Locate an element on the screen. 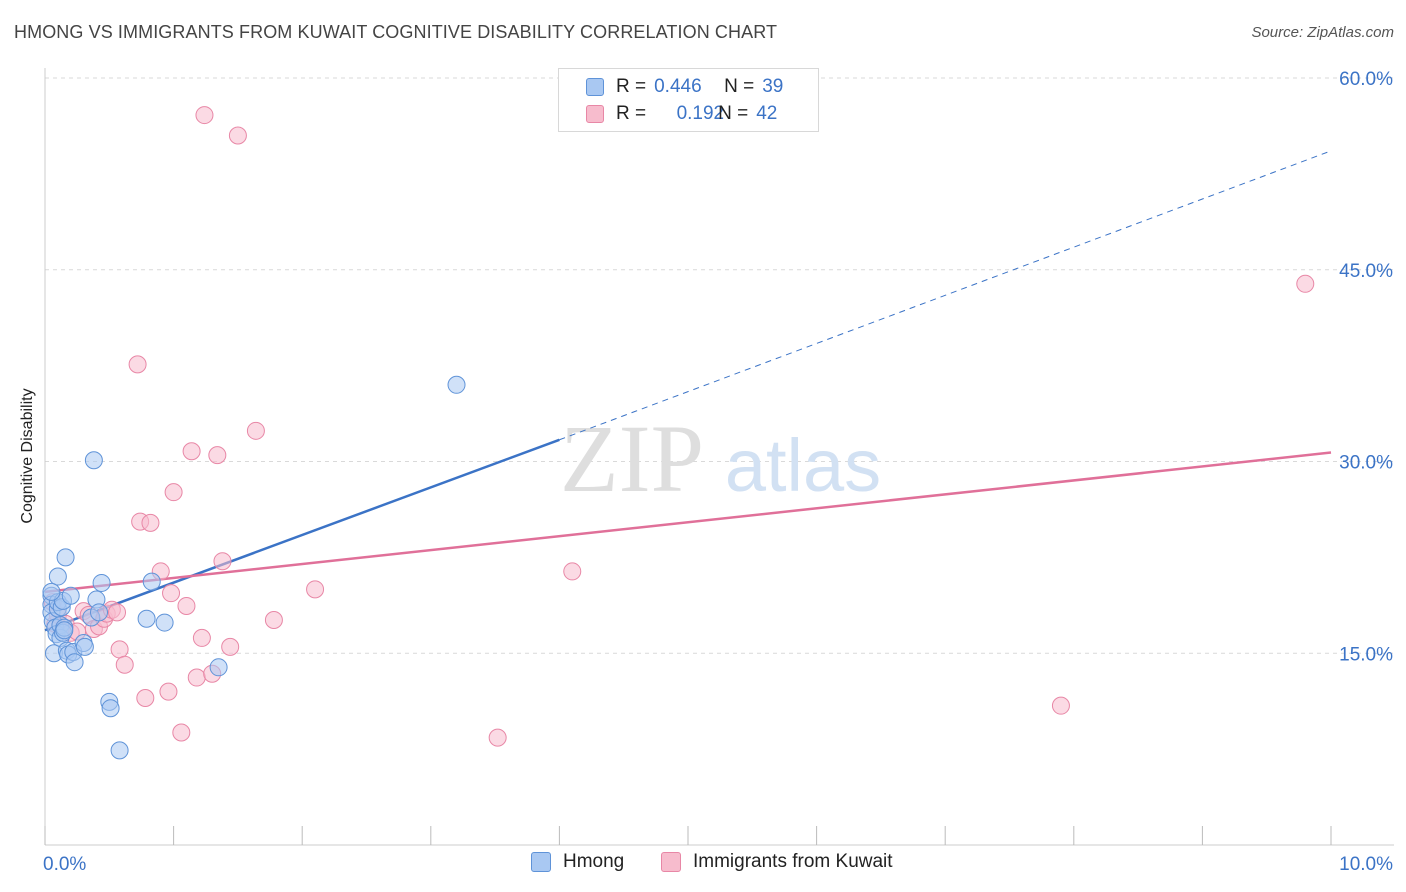 The height and width of the screenshot is (892, 1406). legend-n-value: 39 is located at coordinates (773, 86).